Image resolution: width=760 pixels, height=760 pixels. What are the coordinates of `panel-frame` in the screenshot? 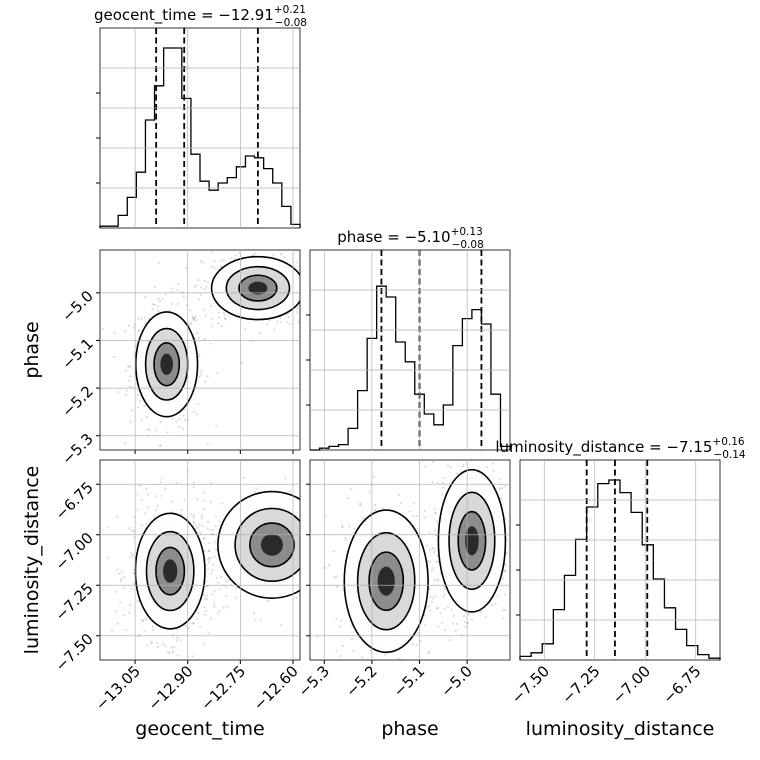 It's located at (410, 560).